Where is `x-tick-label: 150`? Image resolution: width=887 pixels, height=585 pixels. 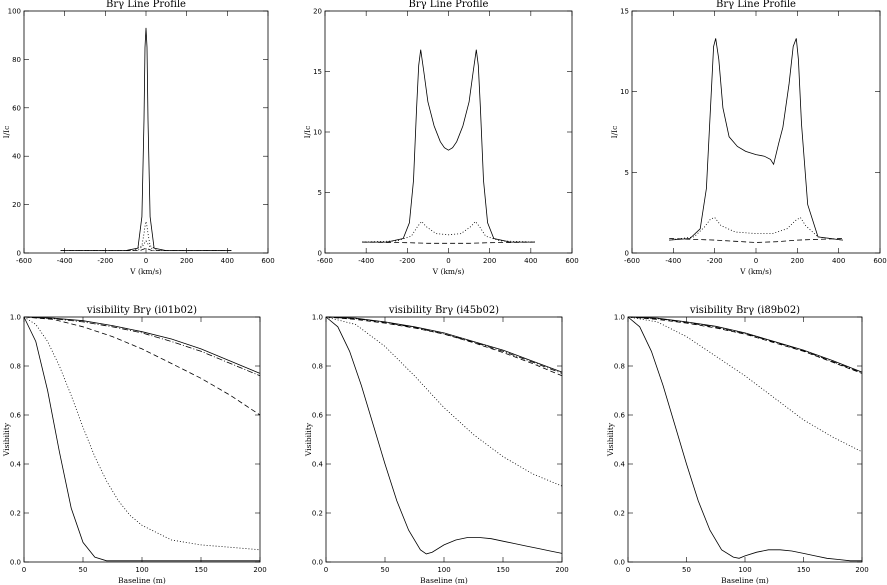 x-tick-label: 150 is located at coordinates (502, 570).